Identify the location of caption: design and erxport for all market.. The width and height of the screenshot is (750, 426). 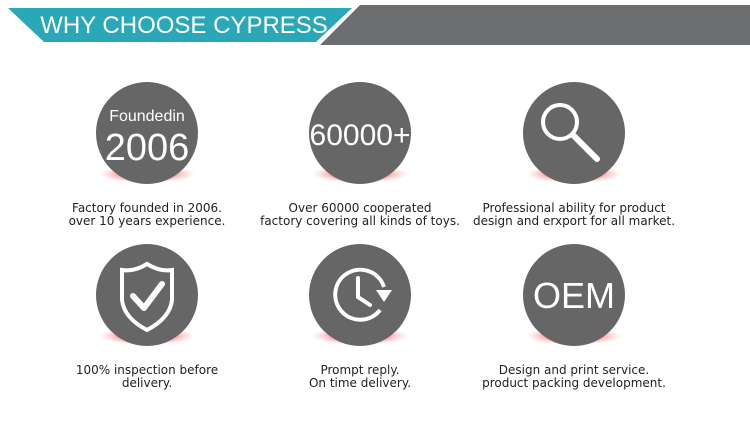
(574, 221).